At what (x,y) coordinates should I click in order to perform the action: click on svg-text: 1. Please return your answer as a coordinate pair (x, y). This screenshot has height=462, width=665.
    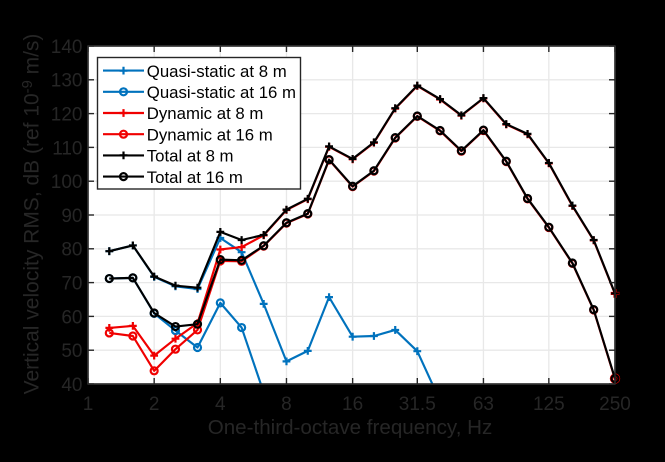
    Looking at the image, I should click on (88, 404).